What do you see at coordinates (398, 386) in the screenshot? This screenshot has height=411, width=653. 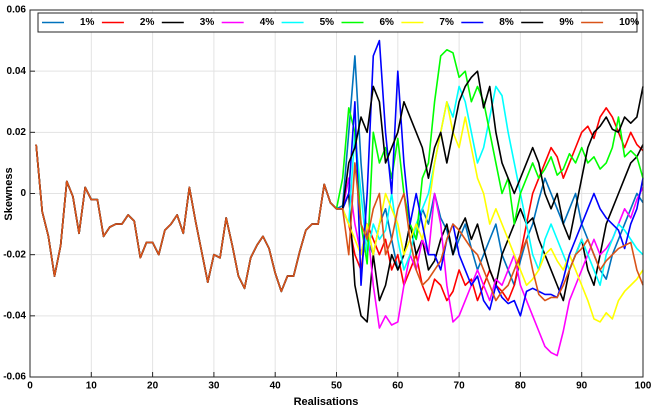 I see `x-tick-label: 60` at bounding box center [398, 386].